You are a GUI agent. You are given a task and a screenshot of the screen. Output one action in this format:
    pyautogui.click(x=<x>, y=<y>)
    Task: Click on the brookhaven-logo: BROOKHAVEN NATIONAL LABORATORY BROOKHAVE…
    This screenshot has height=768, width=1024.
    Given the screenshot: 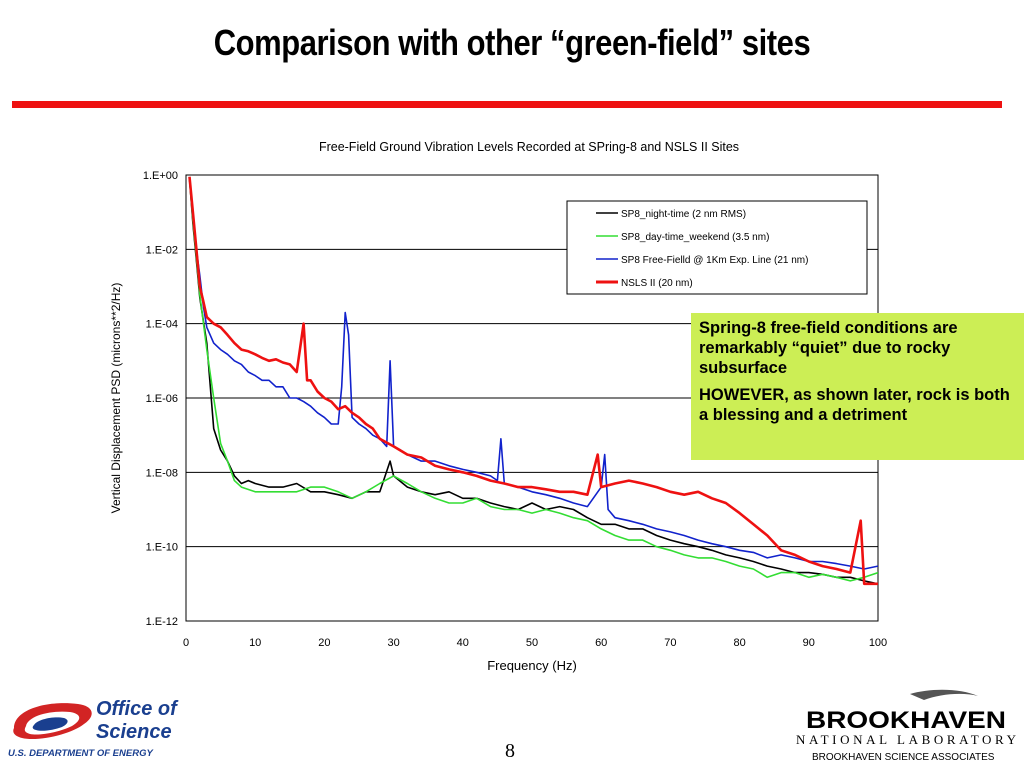 What is the action you would take?
    pyautogui.click(x=906, y=726)
    